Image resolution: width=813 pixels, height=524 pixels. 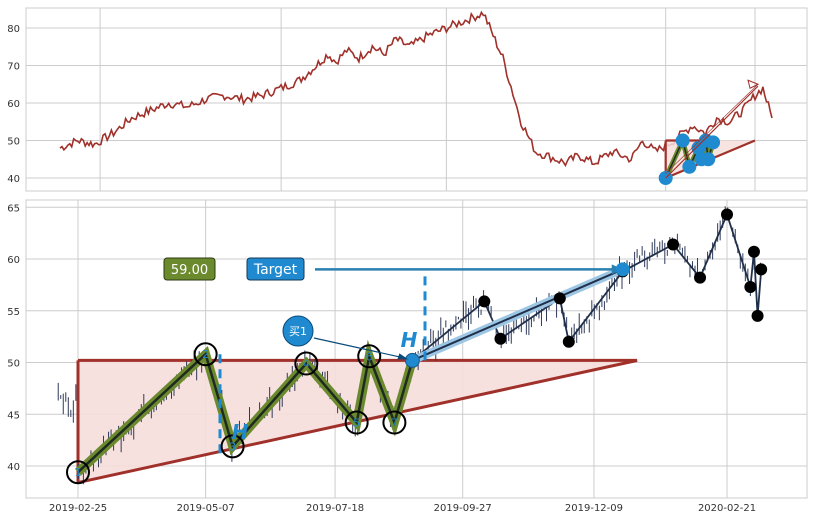 I want to click on overview-y-tick-label: 60, so click(x=13, y=104).